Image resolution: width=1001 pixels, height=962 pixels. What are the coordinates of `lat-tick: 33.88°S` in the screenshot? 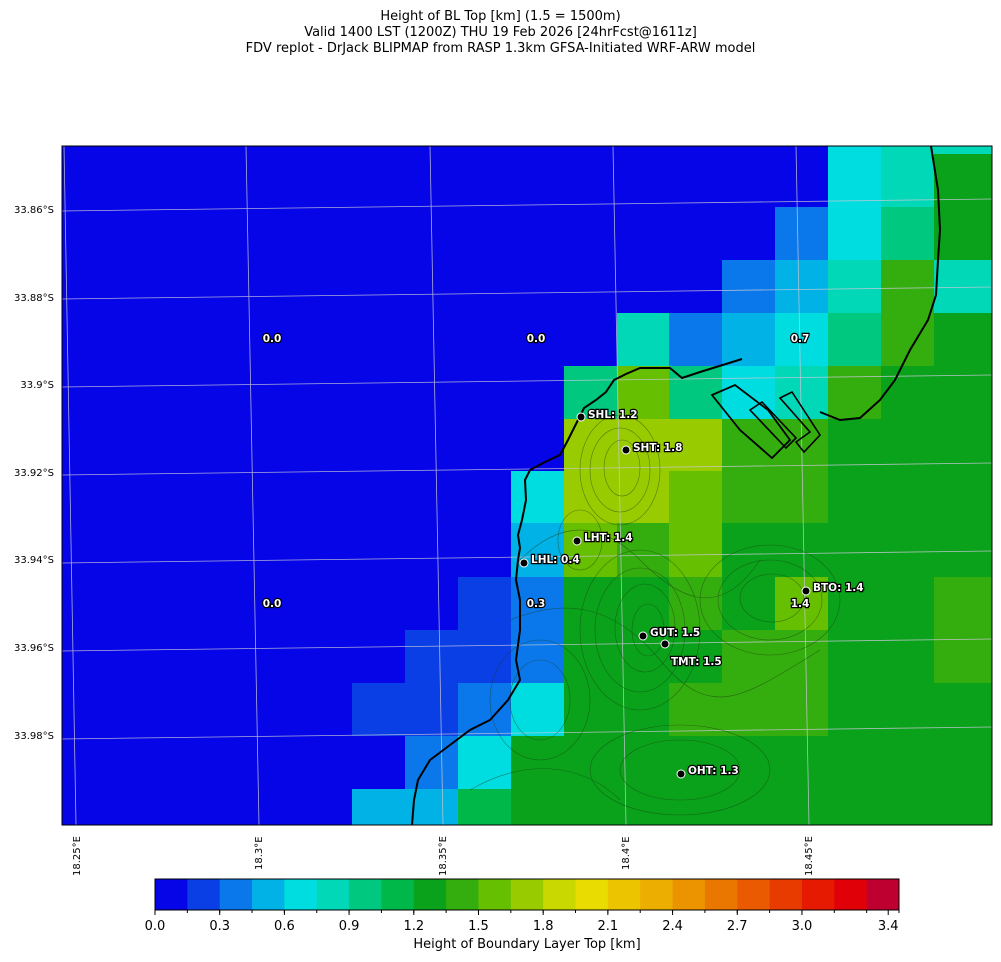 It's located at (34, 298).